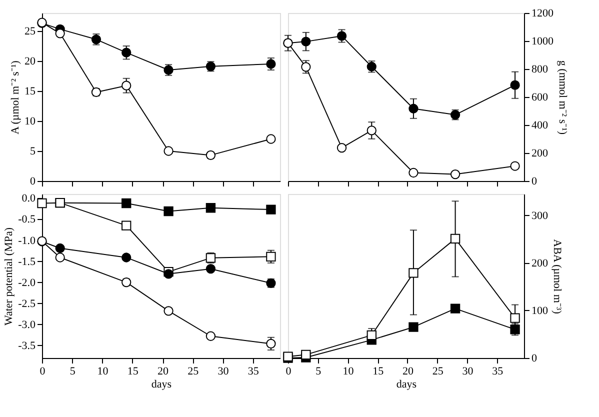 Image resolution: width=599 pixels, height=417 pixels. I want to click on y-tick-label: 20, so click(30, 62).